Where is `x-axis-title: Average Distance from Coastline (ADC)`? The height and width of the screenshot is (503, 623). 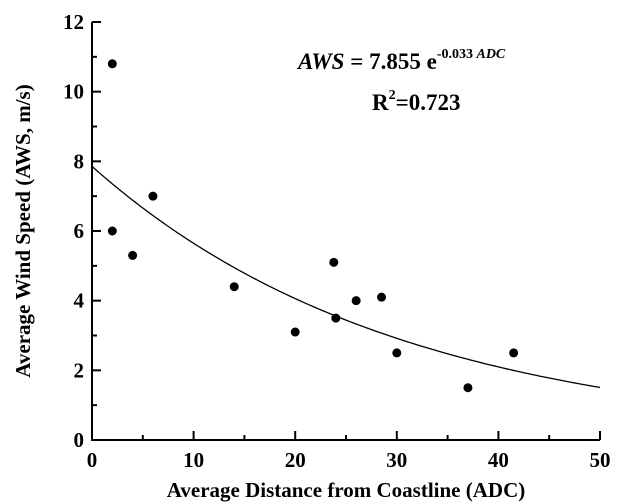
x-axis-title: Average Distance from Coastline (ADC) is located at coordinates (346, 490).